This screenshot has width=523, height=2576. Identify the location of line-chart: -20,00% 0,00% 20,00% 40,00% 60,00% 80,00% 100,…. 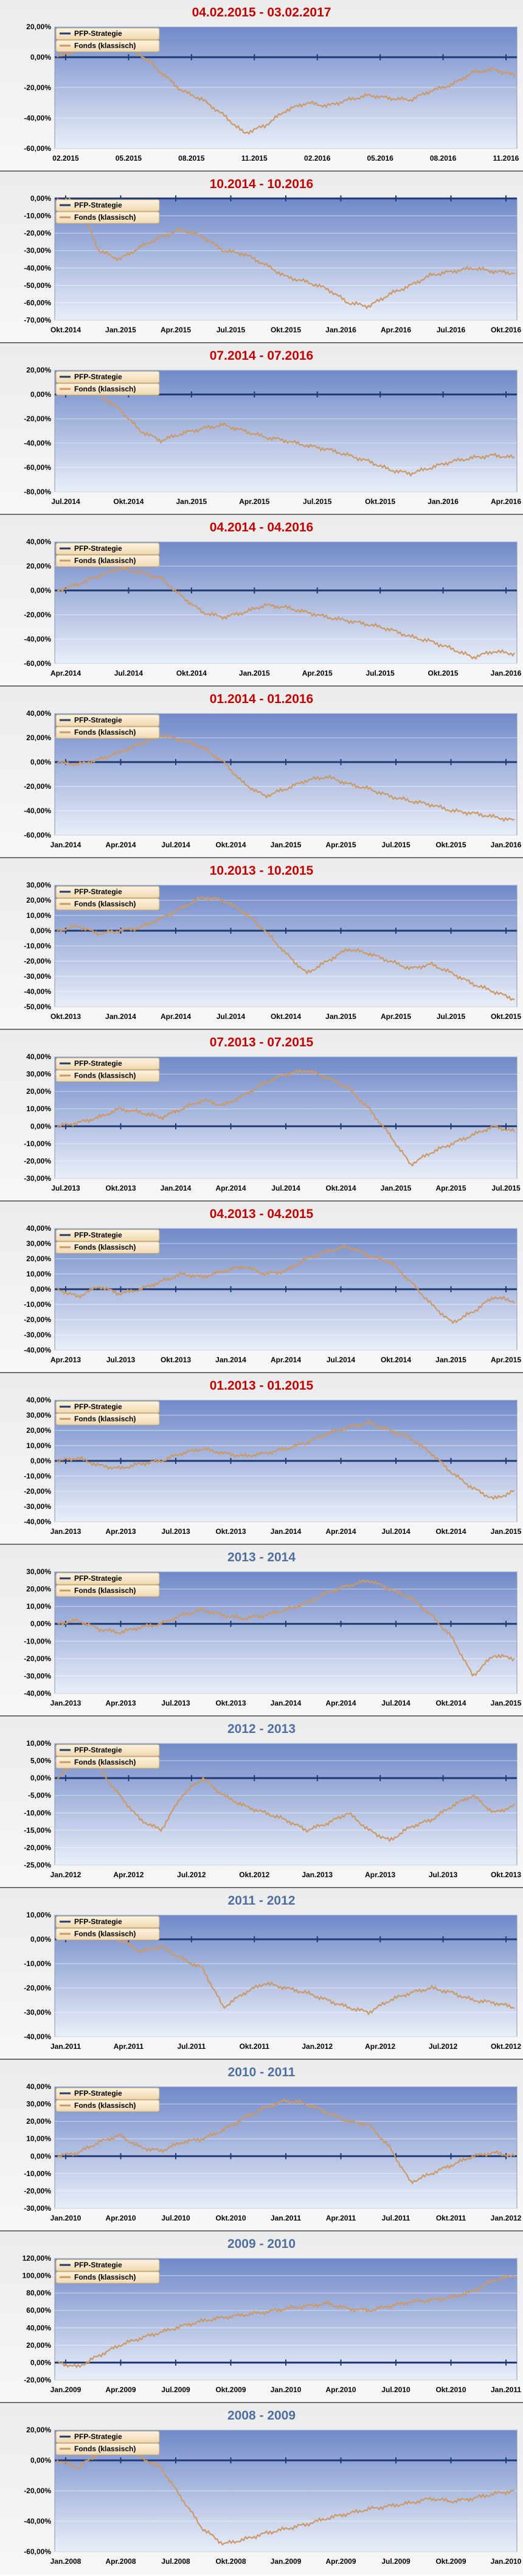
(273, 2324).